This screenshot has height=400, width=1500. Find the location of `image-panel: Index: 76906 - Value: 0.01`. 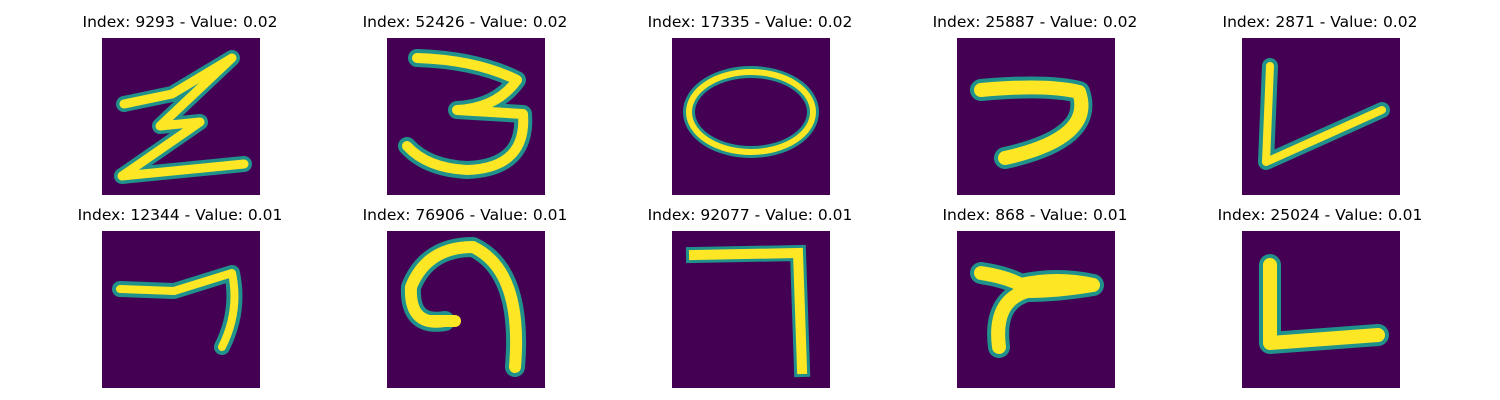

image-panel: Index: 76906 - Value: 0.01 is located at coordinates (465, 300).